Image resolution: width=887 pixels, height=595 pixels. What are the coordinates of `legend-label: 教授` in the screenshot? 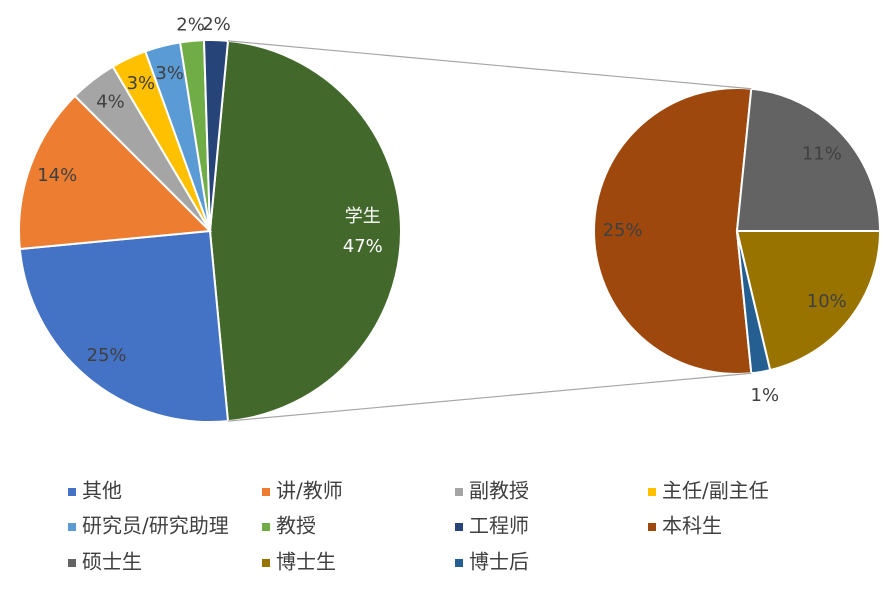 It's located at (296, 526).